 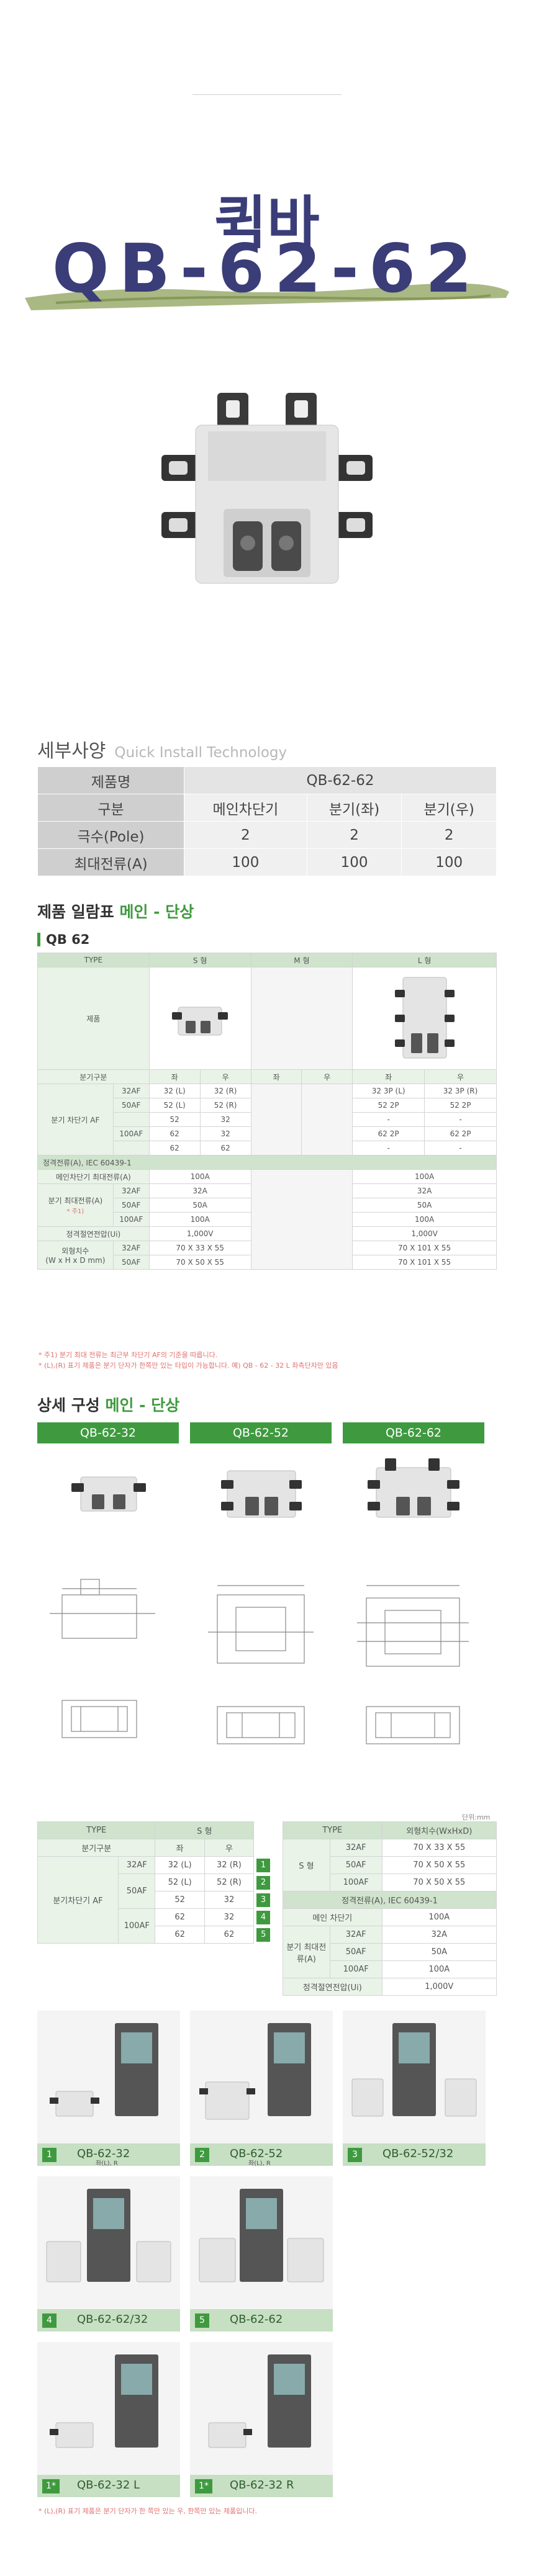 I want to click on dr-cell: 70 X 50 X 55, so click(x=439, y=1883).